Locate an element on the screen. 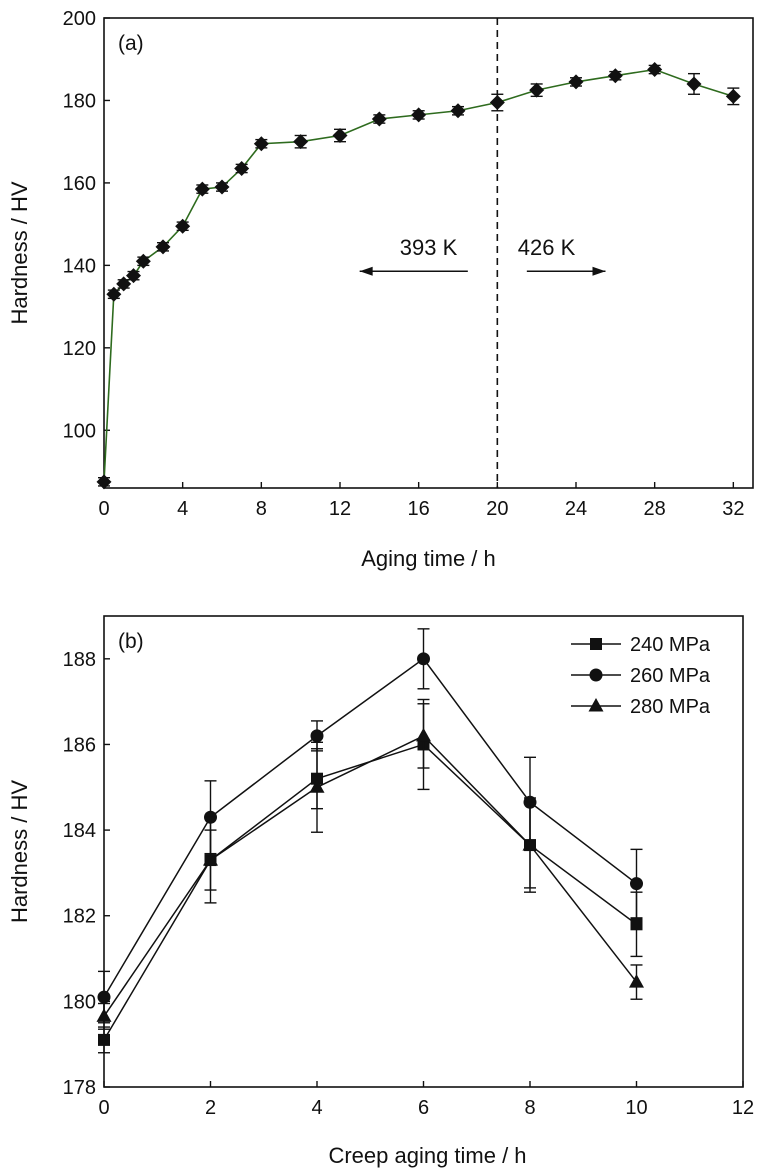 Image resolution: width=768 pixels, height=1171 pixels. y-tick-label: 100 is located at coordinates (79, 431).